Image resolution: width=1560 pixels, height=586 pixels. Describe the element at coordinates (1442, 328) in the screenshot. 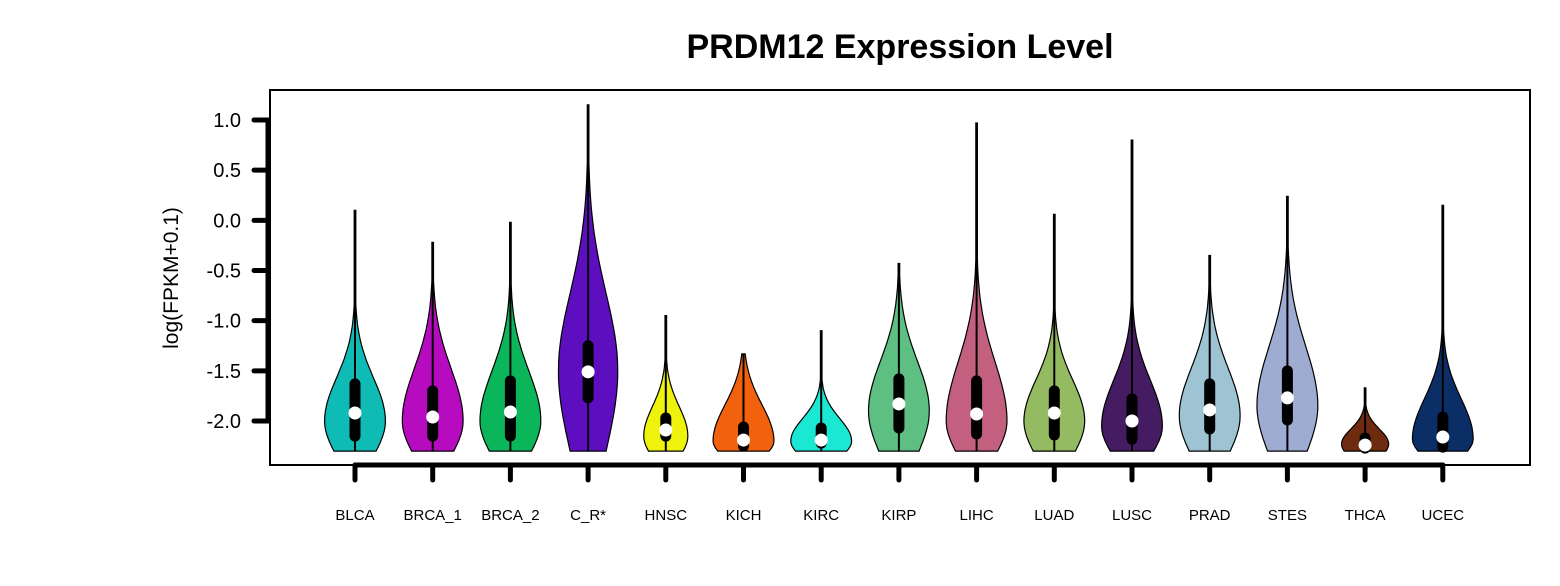

I see `violin-ucec` at that location.